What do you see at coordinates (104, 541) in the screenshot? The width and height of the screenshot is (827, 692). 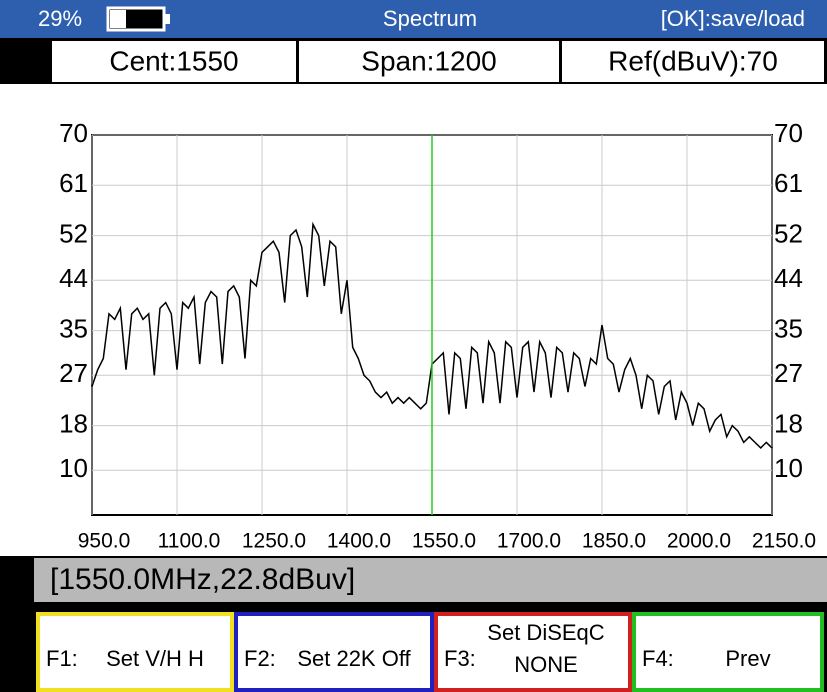 I see `x-tick-label: 950.0` at bounding box center [104, 541].